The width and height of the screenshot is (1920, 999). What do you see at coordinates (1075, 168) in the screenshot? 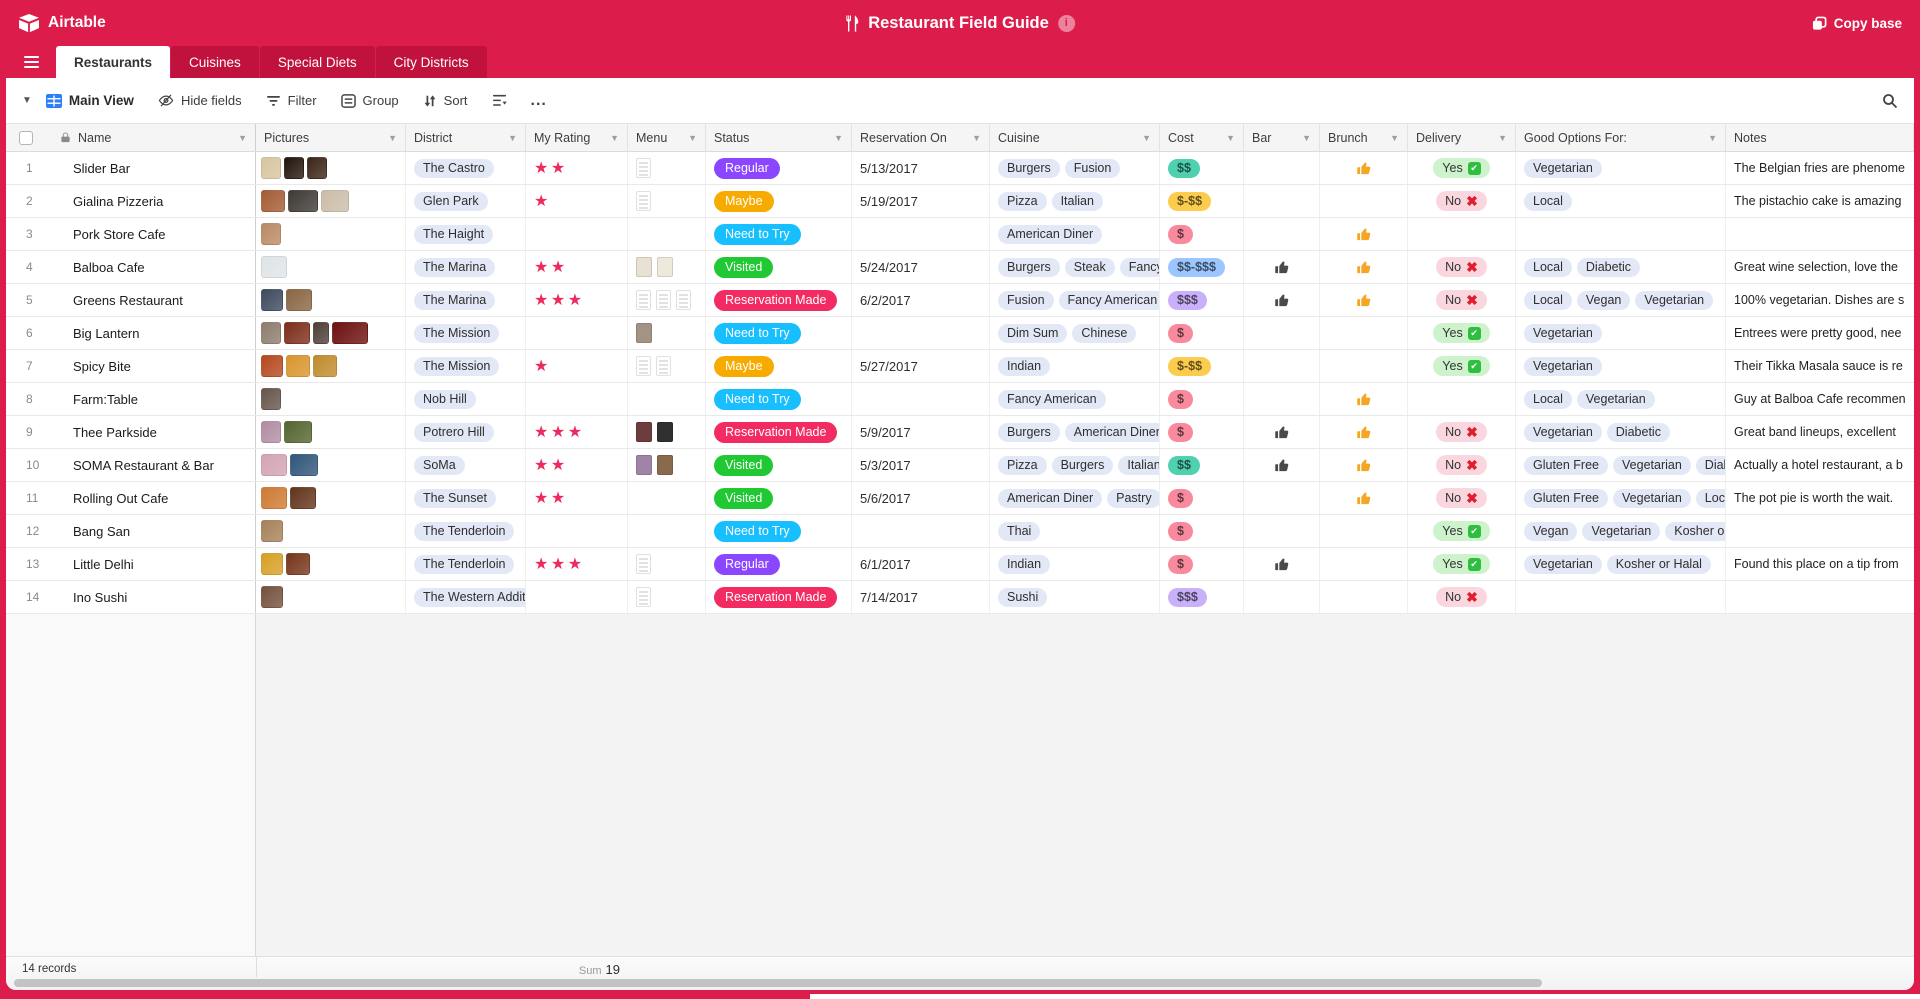
I see `cell-cuisine: Burgers Fusion` at bounding box center [1075, 168].